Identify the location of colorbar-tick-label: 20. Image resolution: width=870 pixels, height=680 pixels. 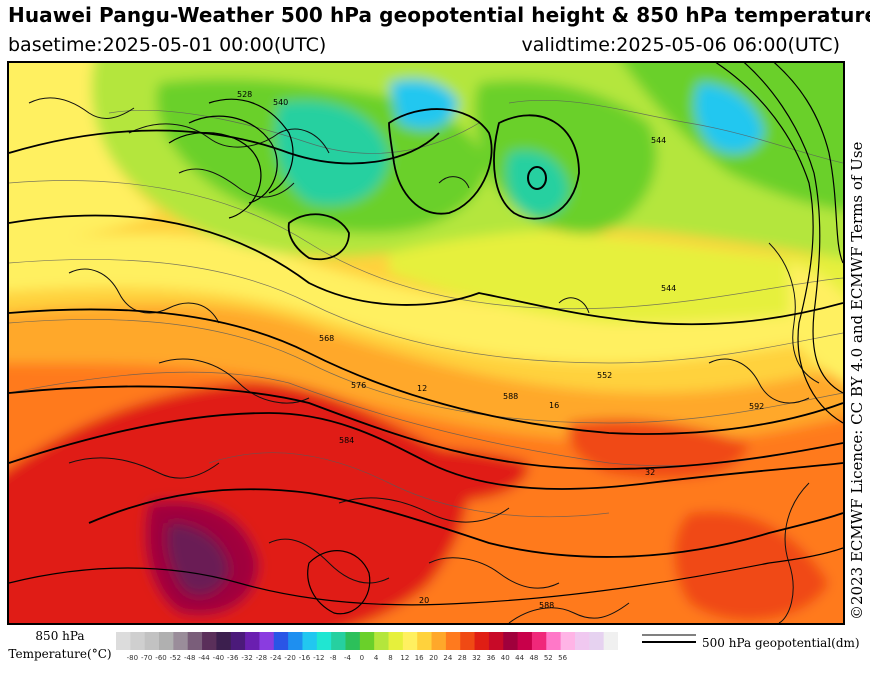
(433, 658).